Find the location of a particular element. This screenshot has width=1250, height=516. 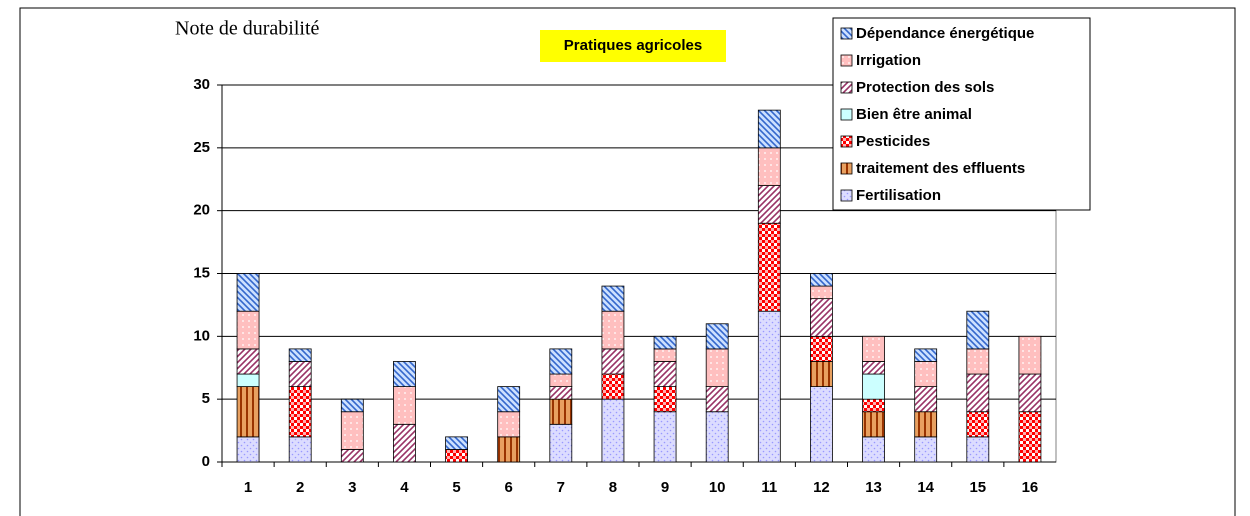

y-tick-label: 0 is located at coordinates (206, 461).